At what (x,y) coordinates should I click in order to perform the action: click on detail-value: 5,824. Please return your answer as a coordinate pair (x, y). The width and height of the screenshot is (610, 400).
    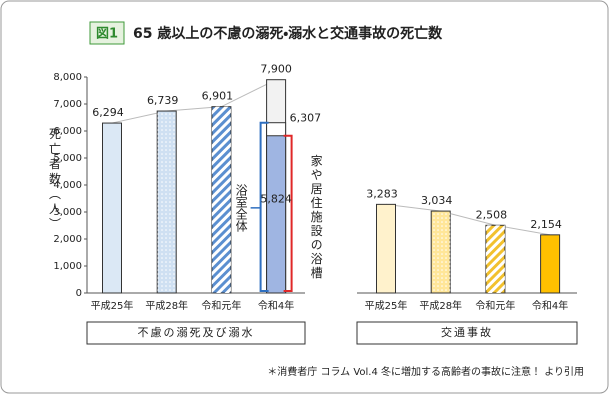
    Looking at the image, I should click on (276, 198).